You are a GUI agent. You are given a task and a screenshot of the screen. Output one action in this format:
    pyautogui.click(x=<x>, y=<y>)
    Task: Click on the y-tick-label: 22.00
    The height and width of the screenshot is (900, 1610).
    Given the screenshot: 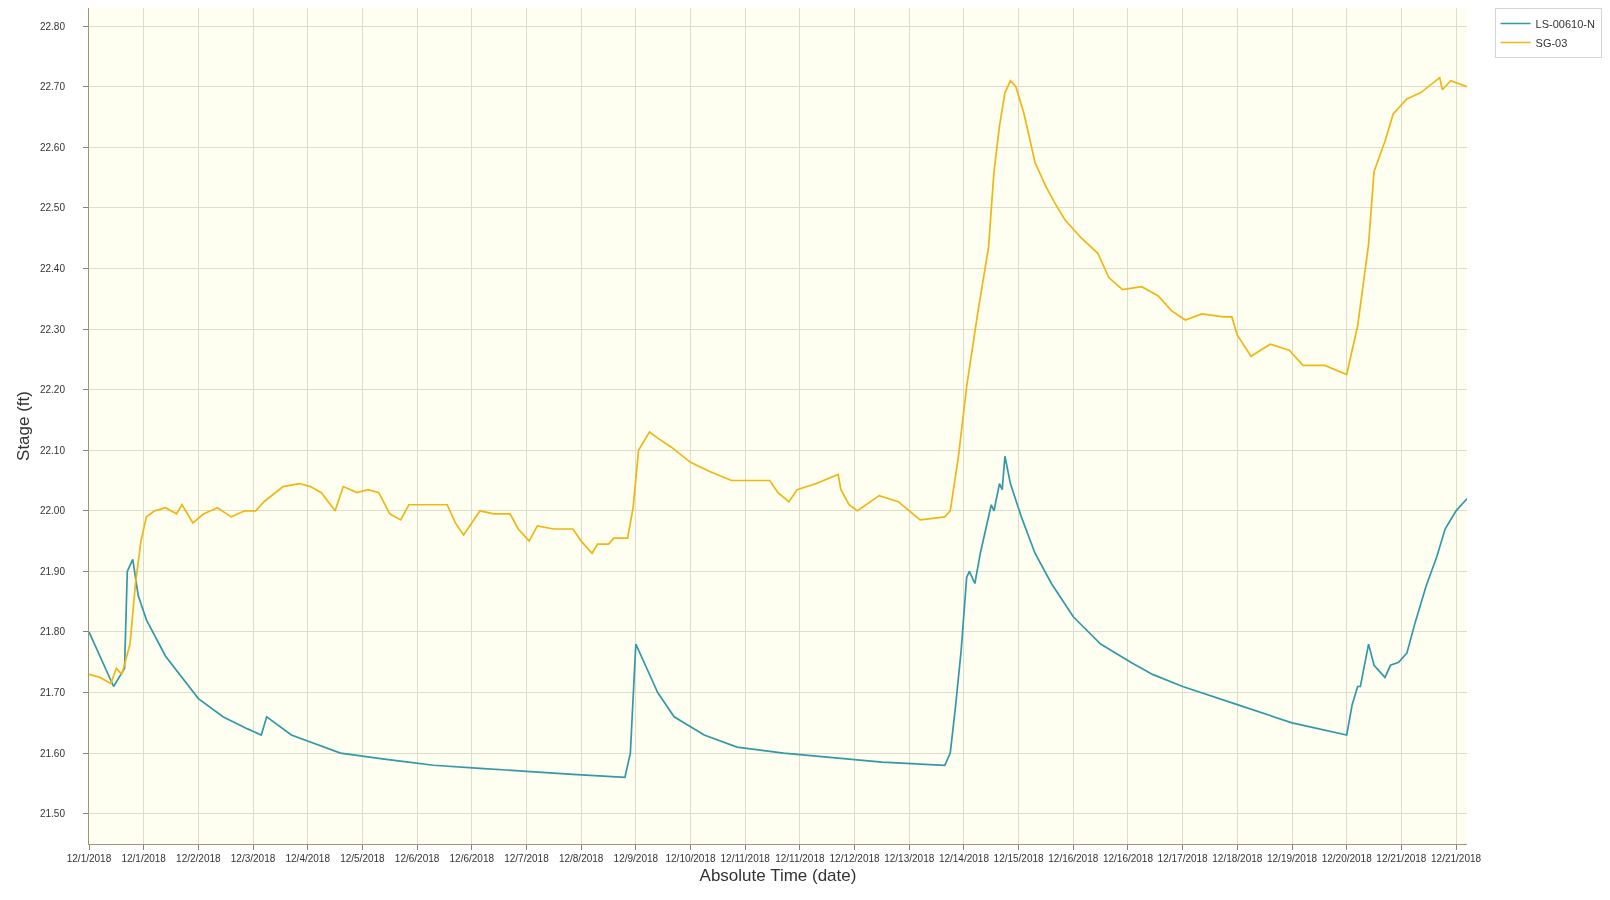 What is the action you would take?
    pyautogui.click(x=52, y=511)
    